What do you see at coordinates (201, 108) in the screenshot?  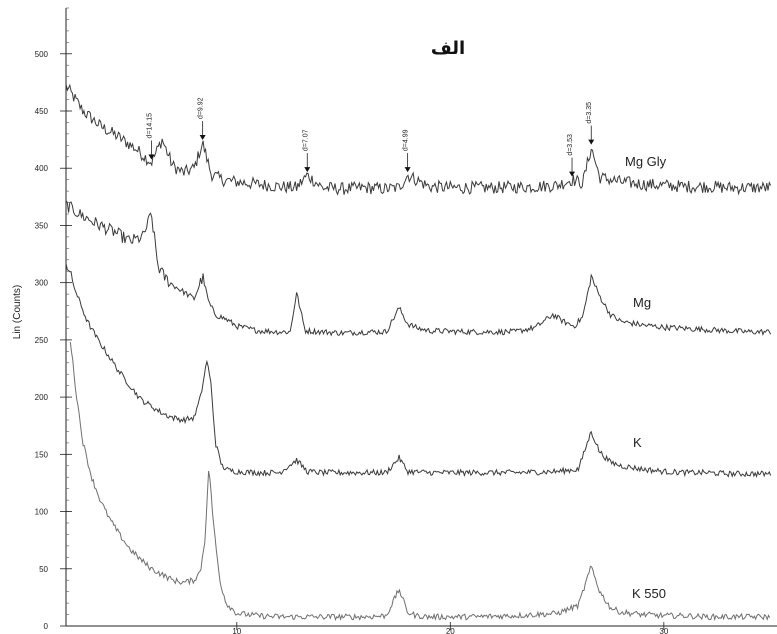 I see `peak-label: d=9.92` at bounding box center [201, 108].